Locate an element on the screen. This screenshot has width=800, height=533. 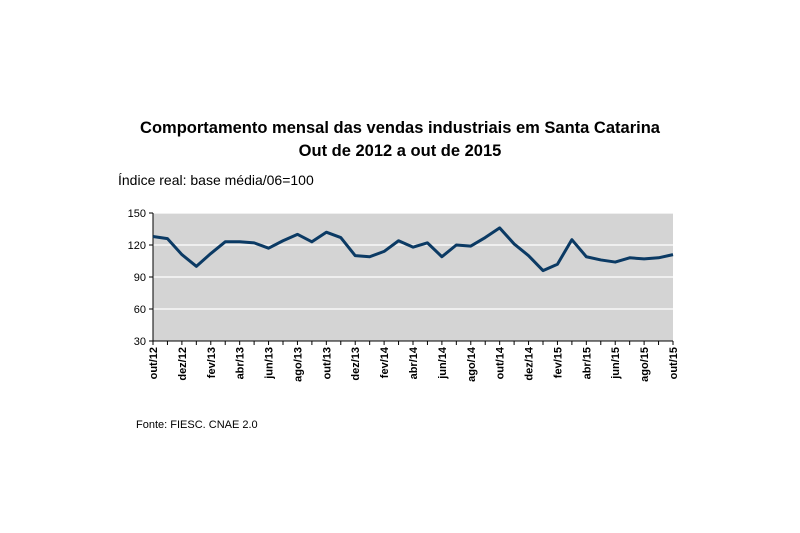
x-tick-label: fev/14 is located at coordinates (385, 362).